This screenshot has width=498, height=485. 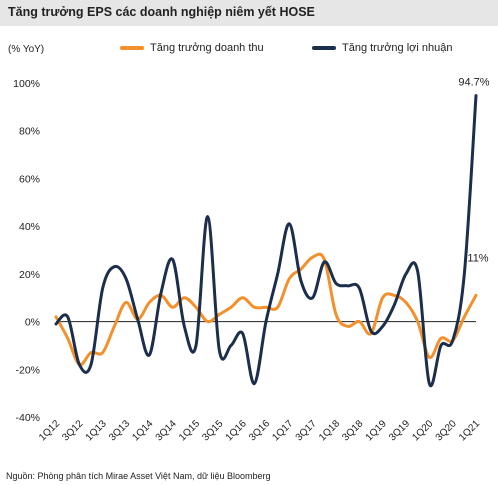 I want to click on x-tick-label: 1Q13, so click(x=96, y=430).